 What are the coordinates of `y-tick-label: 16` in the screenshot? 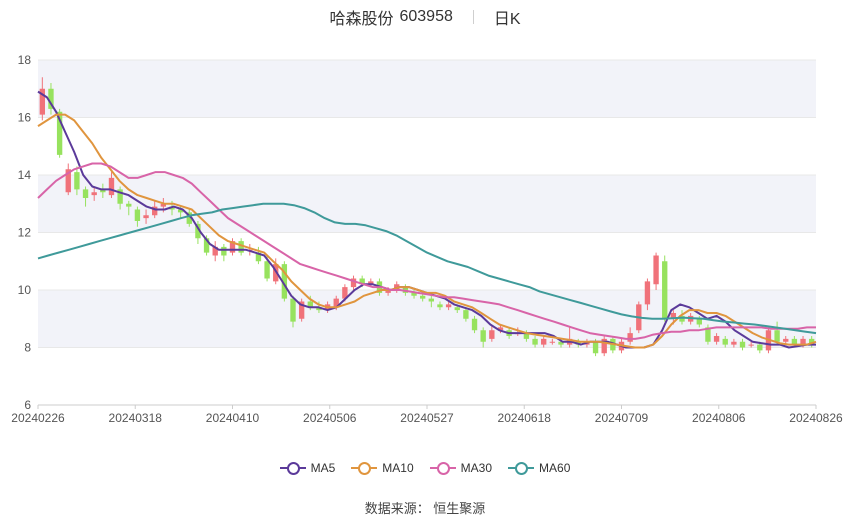 It's located at (25, 118).